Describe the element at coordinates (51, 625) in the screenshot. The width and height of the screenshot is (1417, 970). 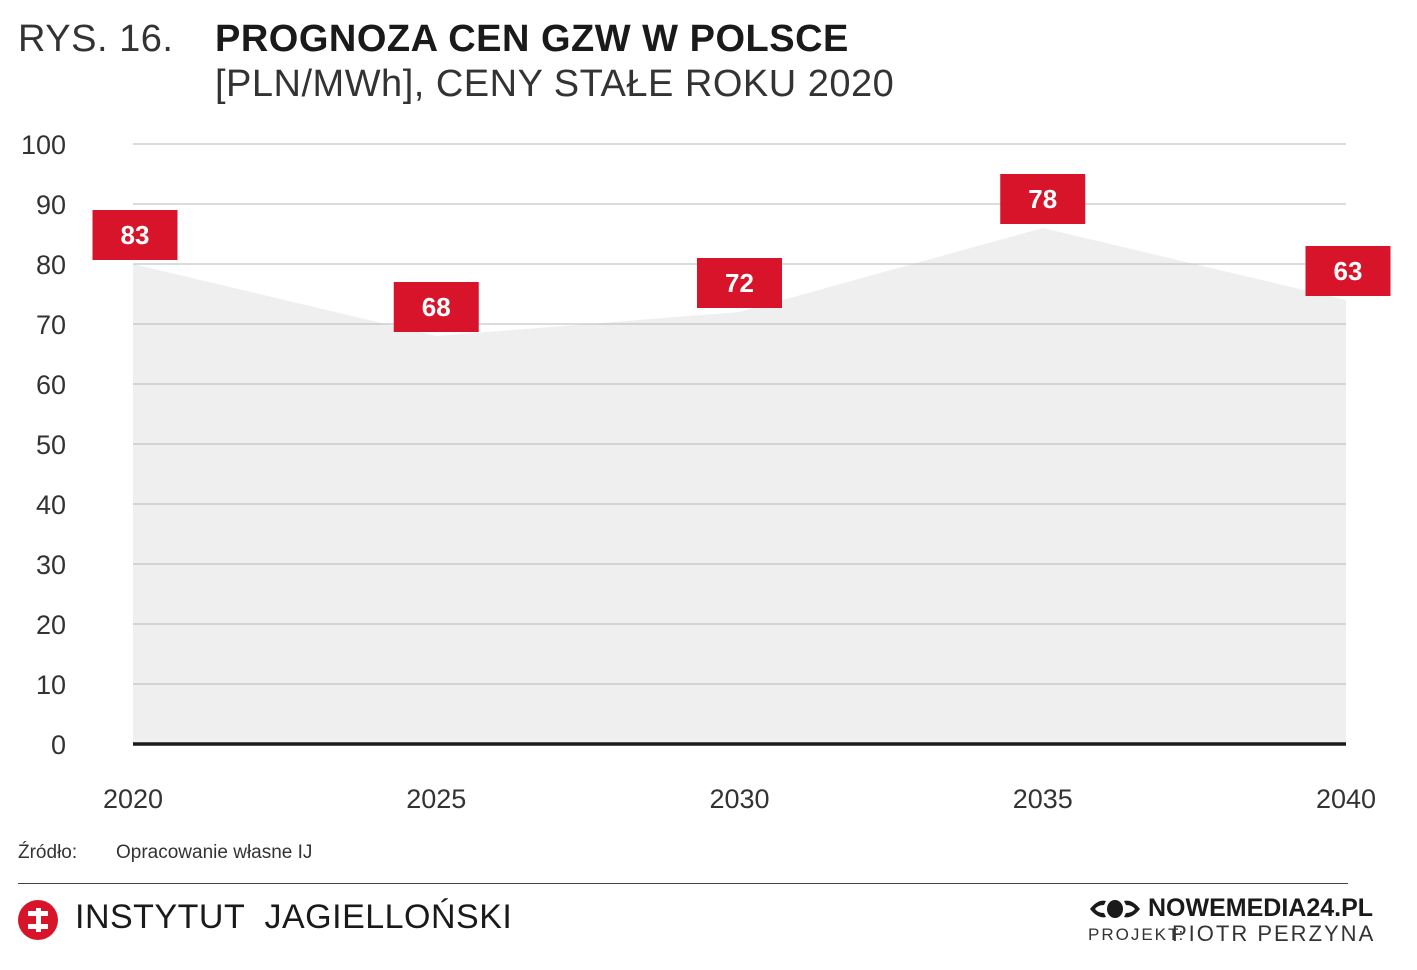
I see `y-tick-label: 20` at that location.